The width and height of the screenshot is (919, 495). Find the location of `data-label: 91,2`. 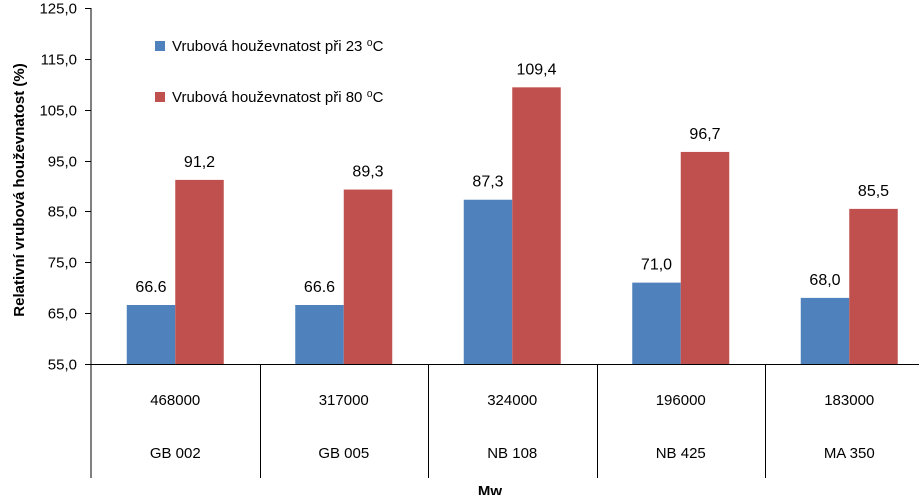

data-label: 91,2 is located at coordinates (199, 162).